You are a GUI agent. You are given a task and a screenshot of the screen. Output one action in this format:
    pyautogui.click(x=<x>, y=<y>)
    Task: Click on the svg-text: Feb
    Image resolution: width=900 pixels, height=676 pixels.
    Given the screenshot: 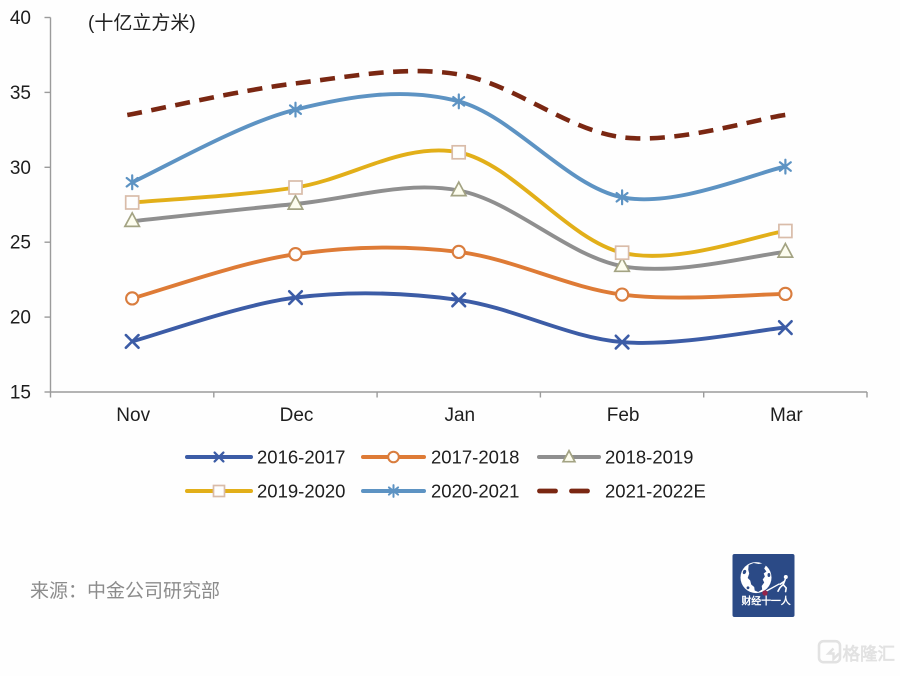 What is the action you would take?
    pyautogui.click(x=623, y=415)
    